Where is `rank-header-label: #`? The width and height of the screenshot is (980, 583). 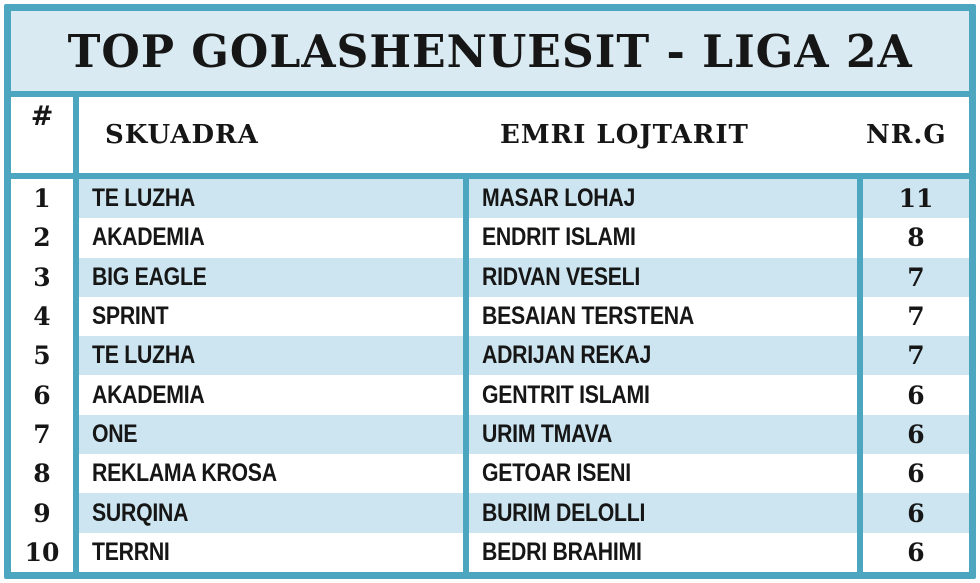 rank-header-label: # is located at coordinates (42, 116).